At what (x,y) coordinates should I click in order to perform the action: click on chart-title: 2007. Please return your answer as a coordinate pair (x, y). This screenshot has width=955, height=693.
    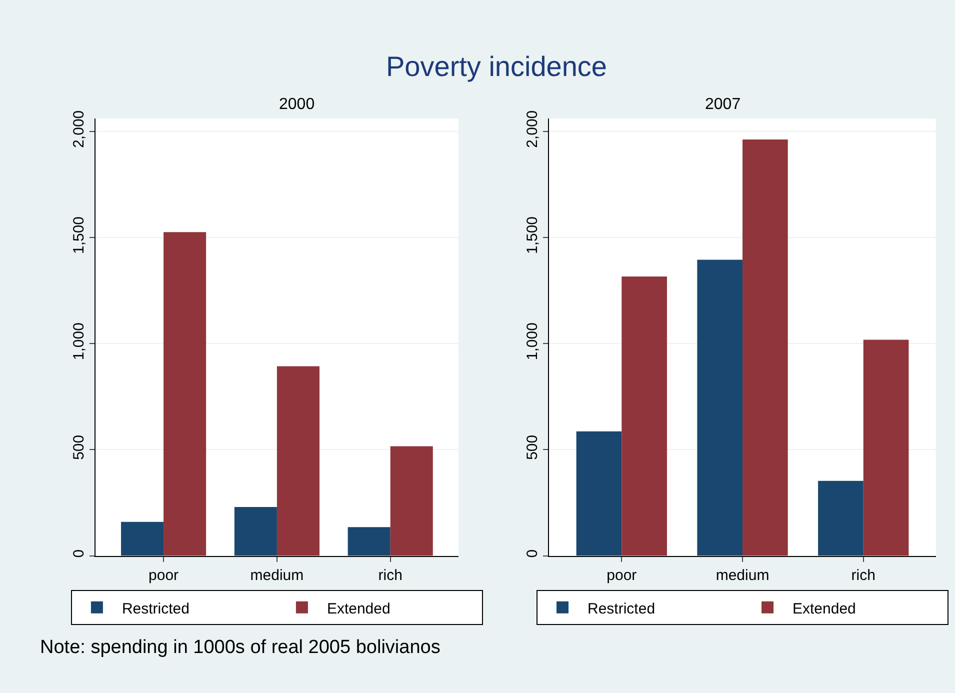
    Looking at the image, I should click on (723, 104).